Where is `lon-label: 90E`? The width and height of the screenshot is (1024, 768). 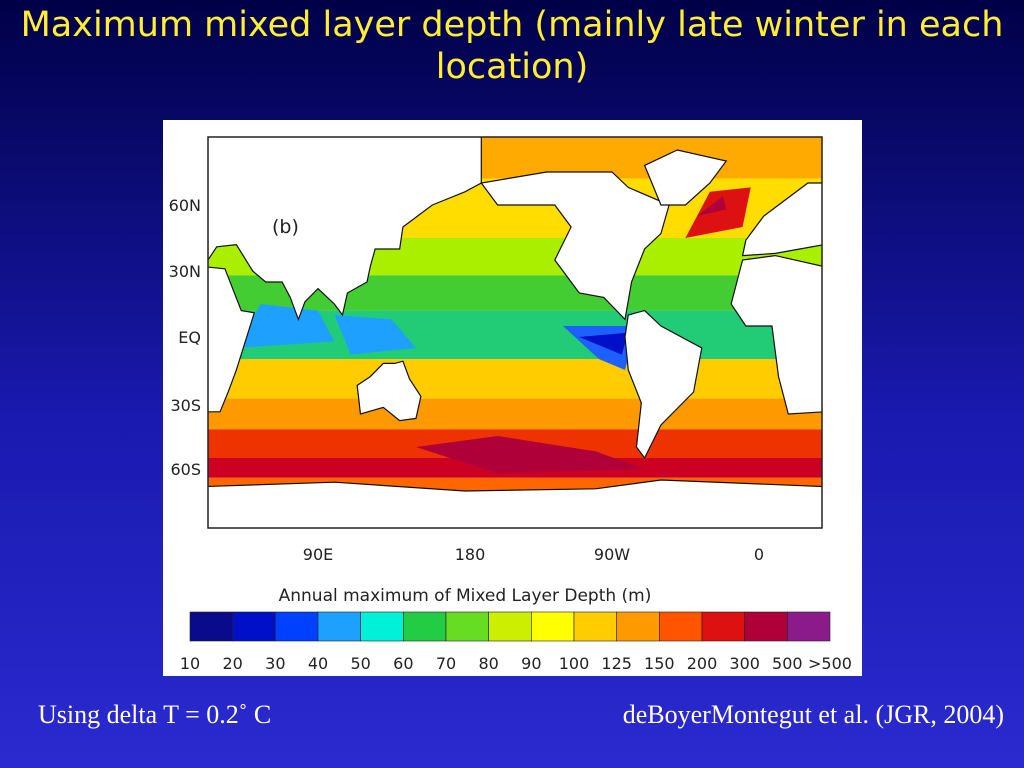
lon-label: 90E is located at coordinates (318, 554).